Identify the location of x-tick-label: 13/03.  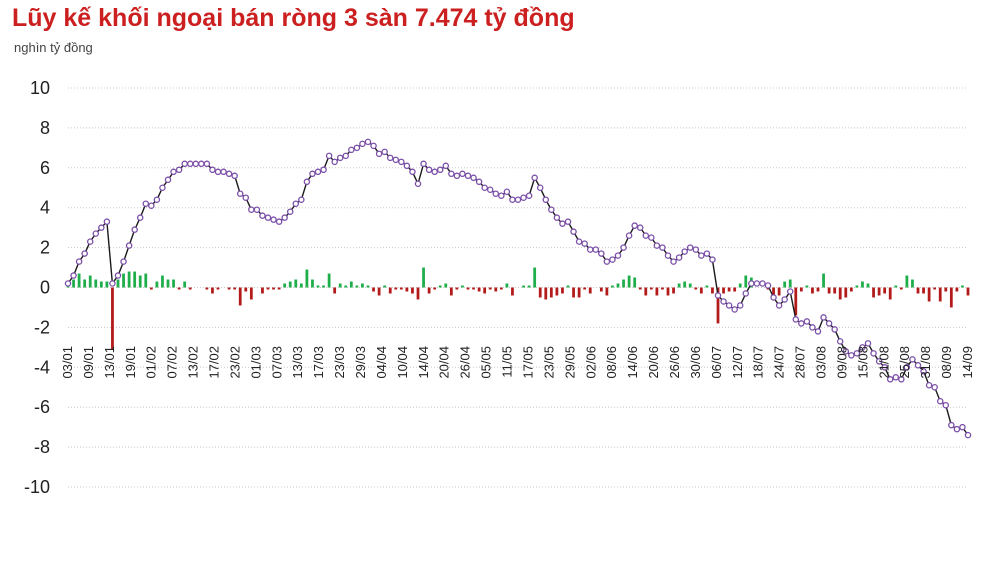
(297, 362).